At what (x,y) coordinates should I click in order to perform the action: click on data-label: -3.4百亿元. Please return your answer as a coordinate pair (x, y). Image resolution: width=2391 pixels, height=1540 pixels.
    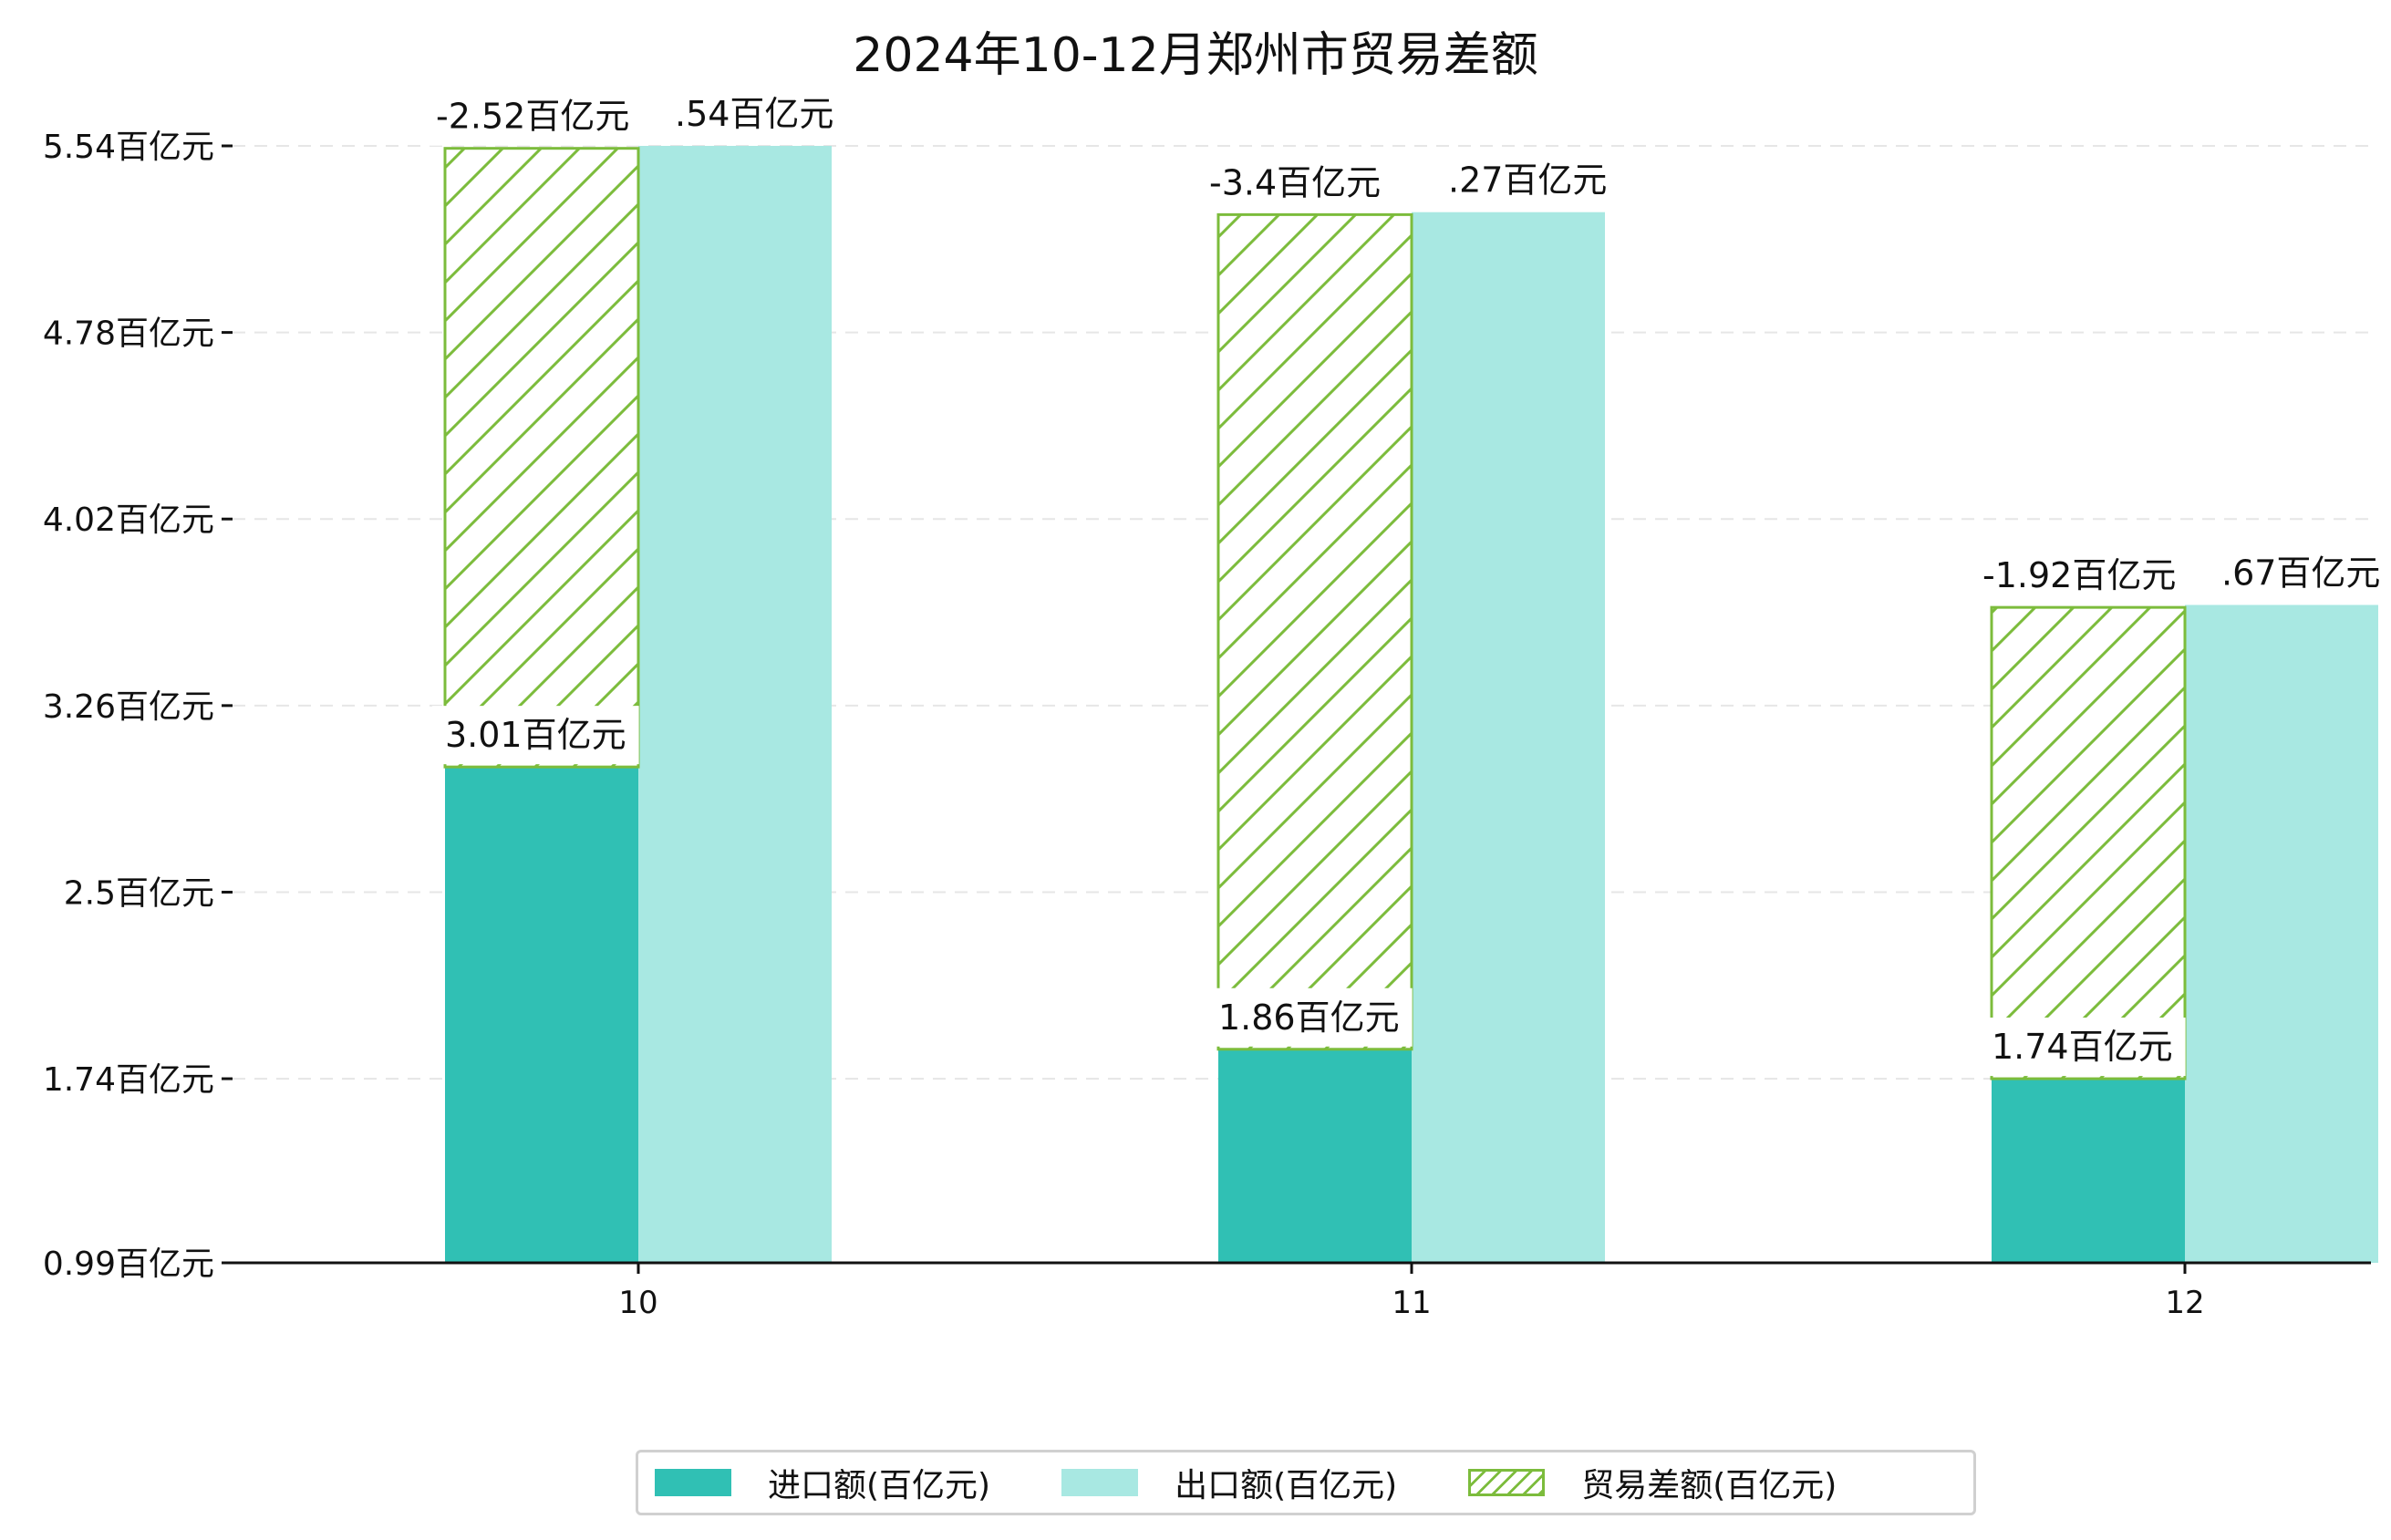
    Looking at the image, I should click on (1295, 182).